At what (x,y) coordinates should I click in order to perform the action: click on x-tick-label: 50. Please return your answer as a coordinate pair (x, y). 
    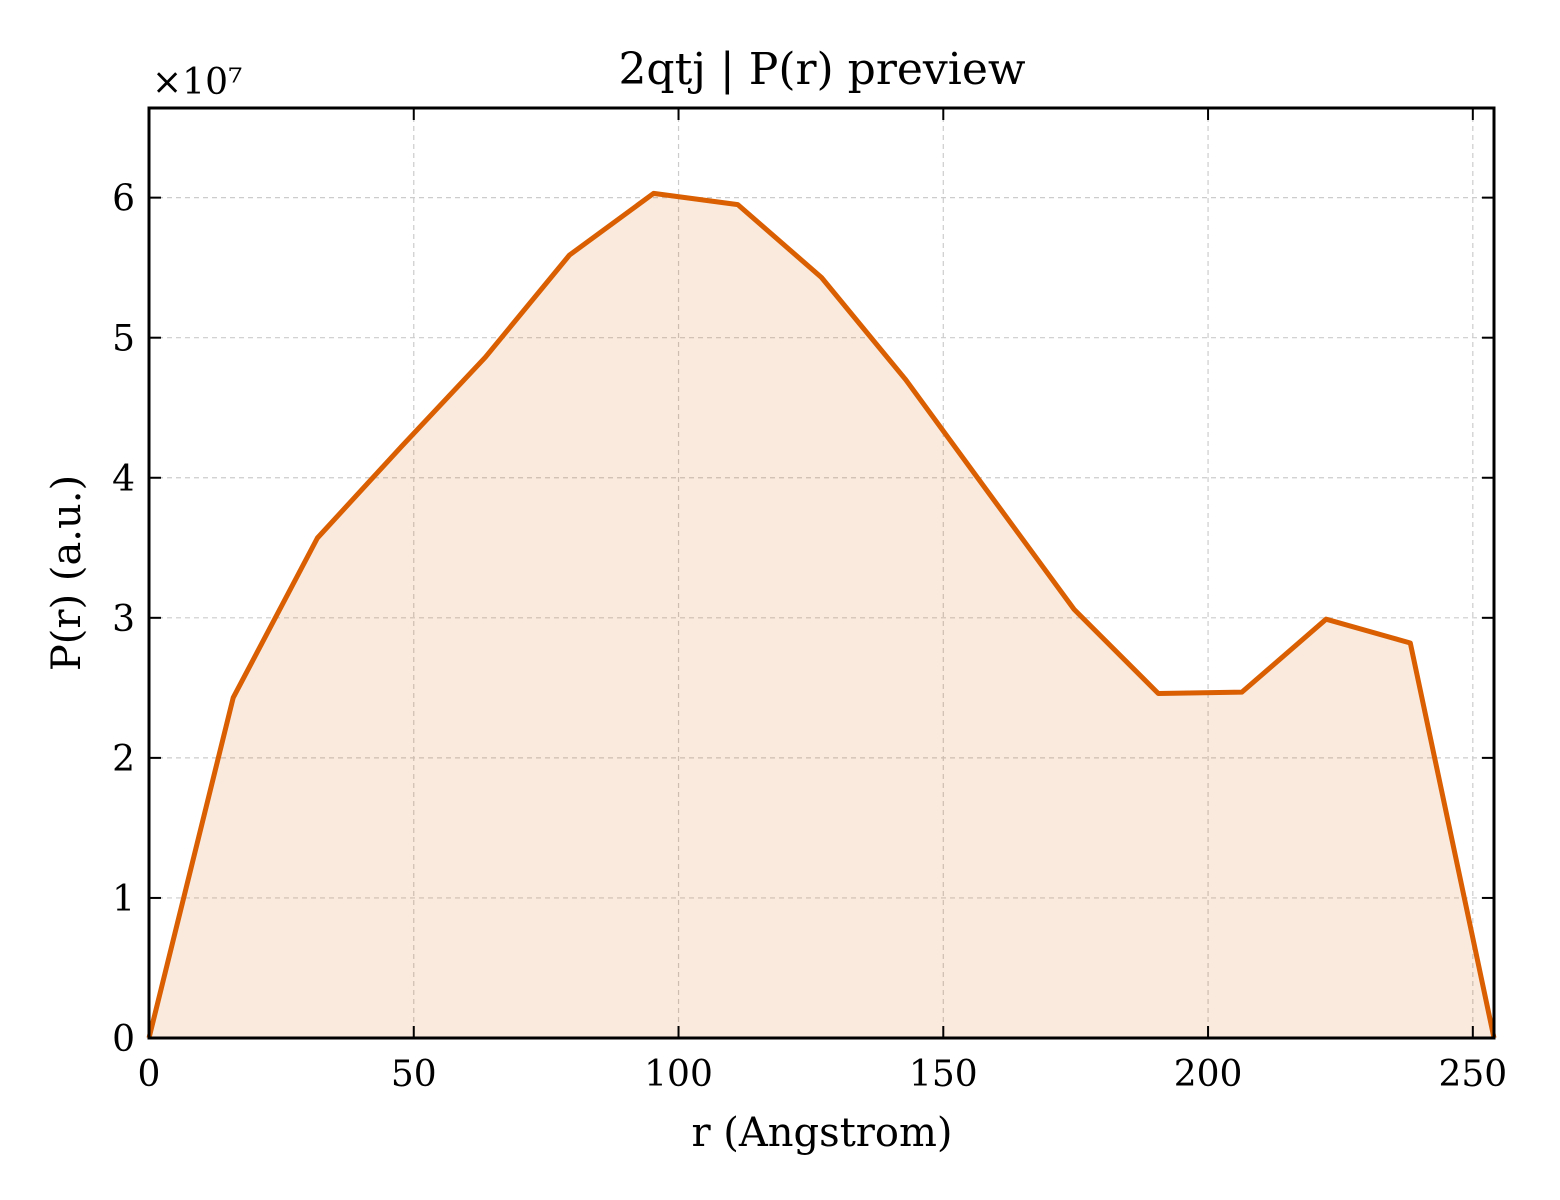
    Looking at the image, I should click on (414, 1074).